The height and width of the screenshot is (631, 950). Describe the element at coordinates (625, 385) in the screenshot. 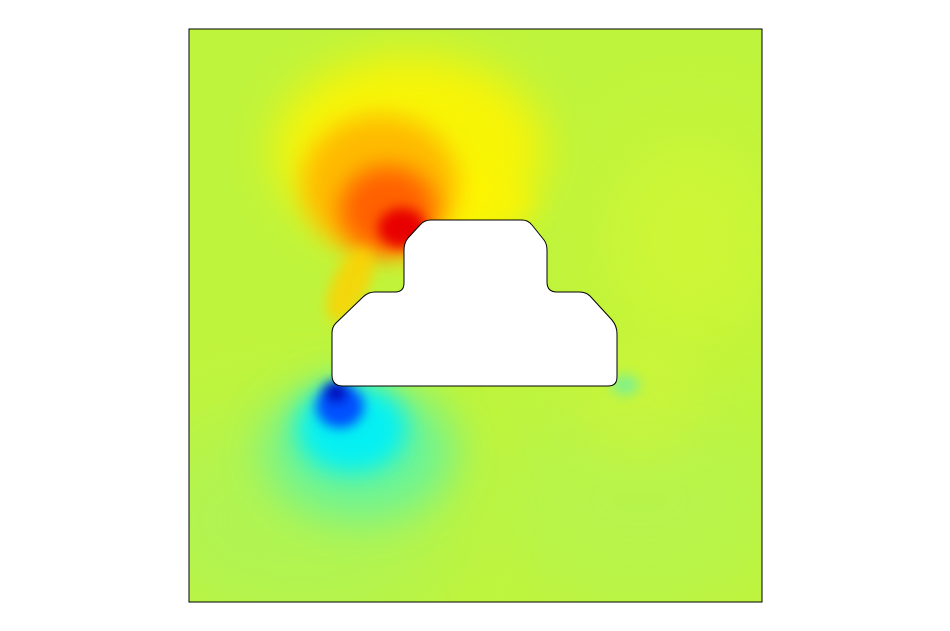

I see `field-cool-right-corner` at that location.